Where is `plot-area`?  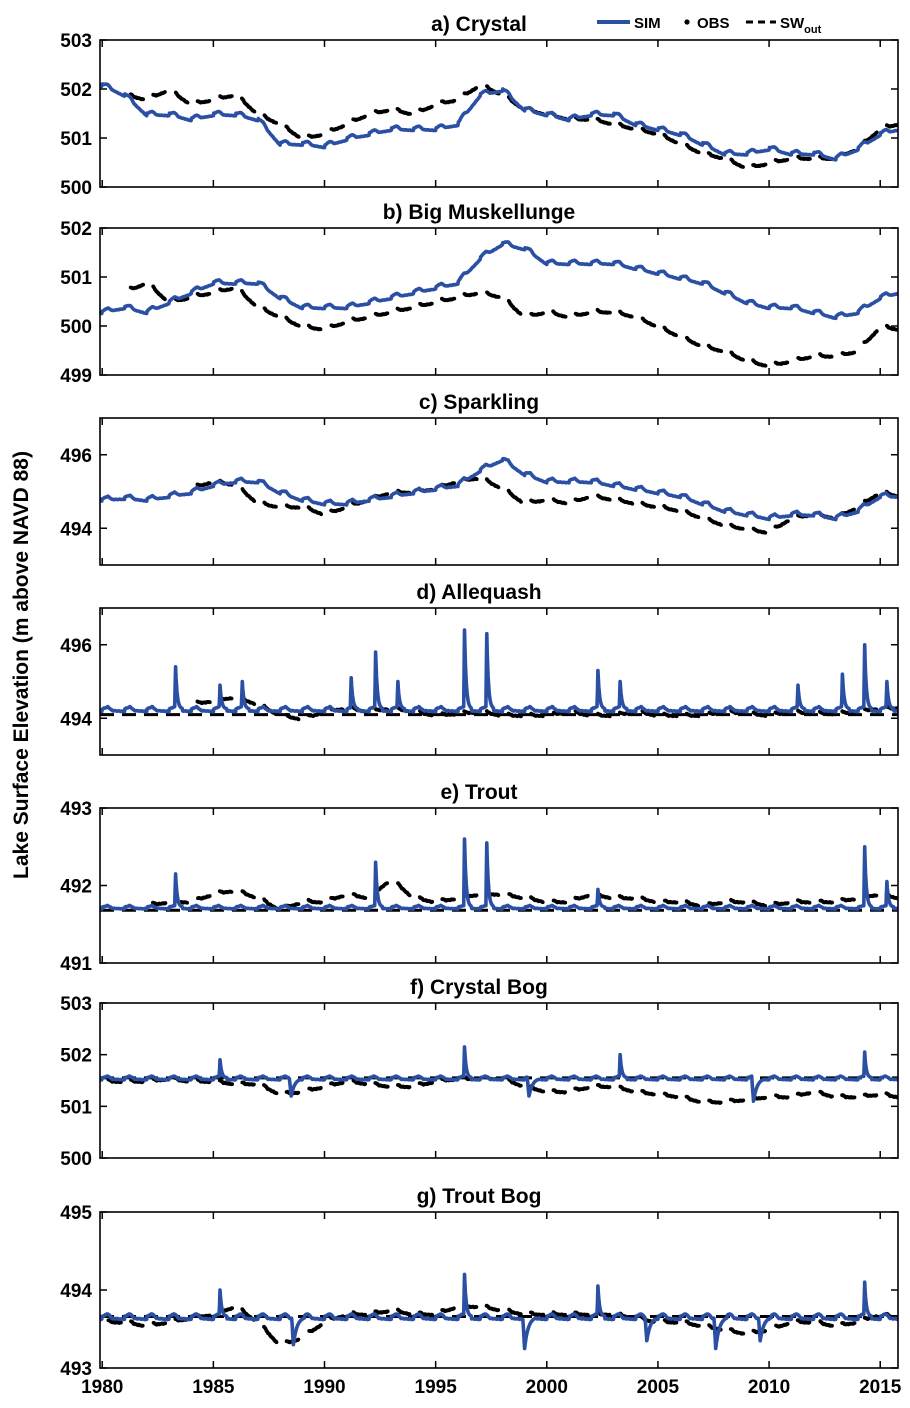 plot-area is located at coordinates (499, 675).